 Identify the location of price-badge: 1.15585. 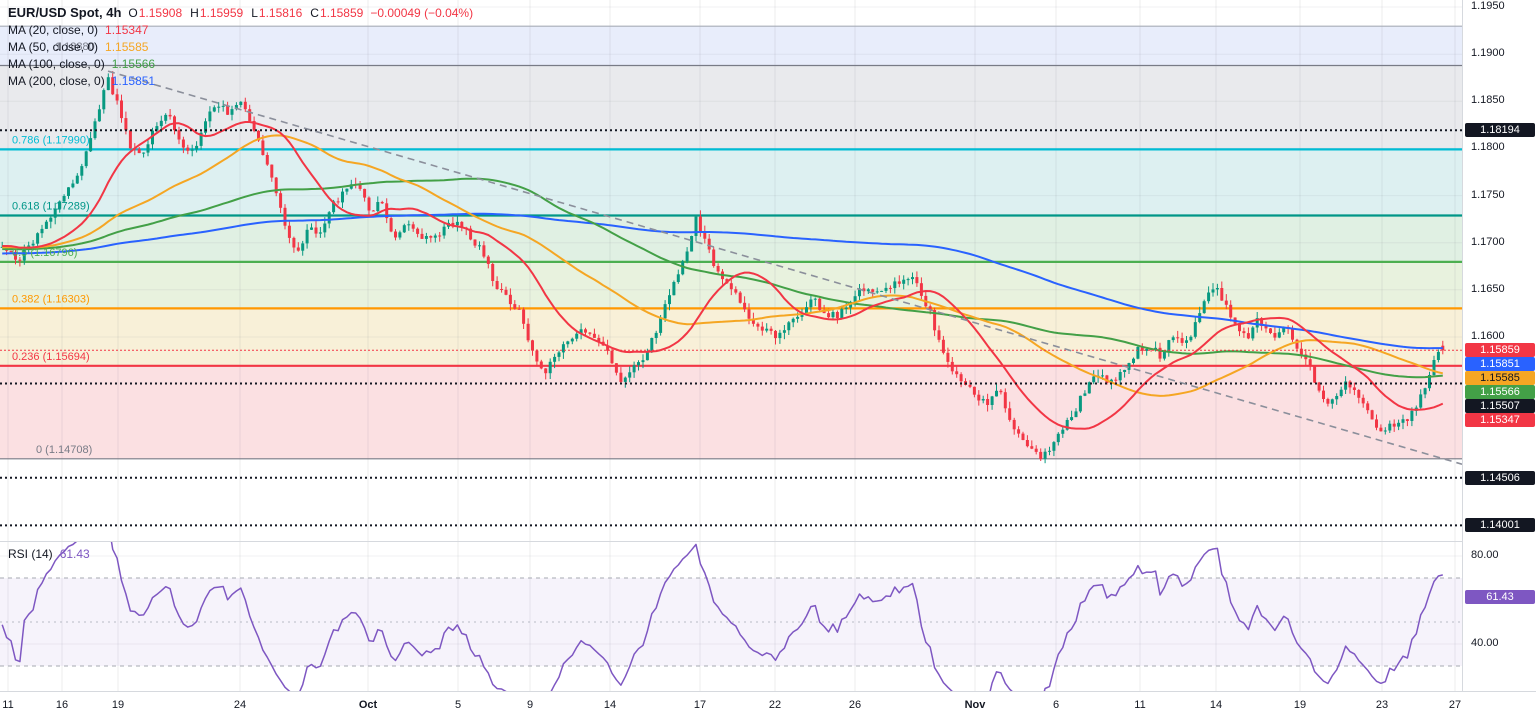
(1500, 378).